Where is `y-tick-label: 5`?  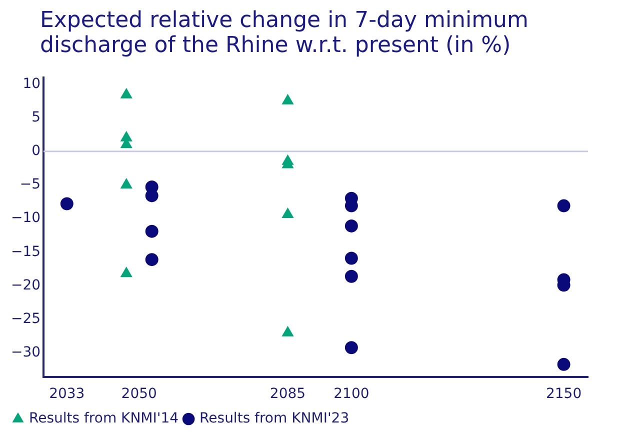 y-tick-label: 5 is located at coordinates (36, 117).